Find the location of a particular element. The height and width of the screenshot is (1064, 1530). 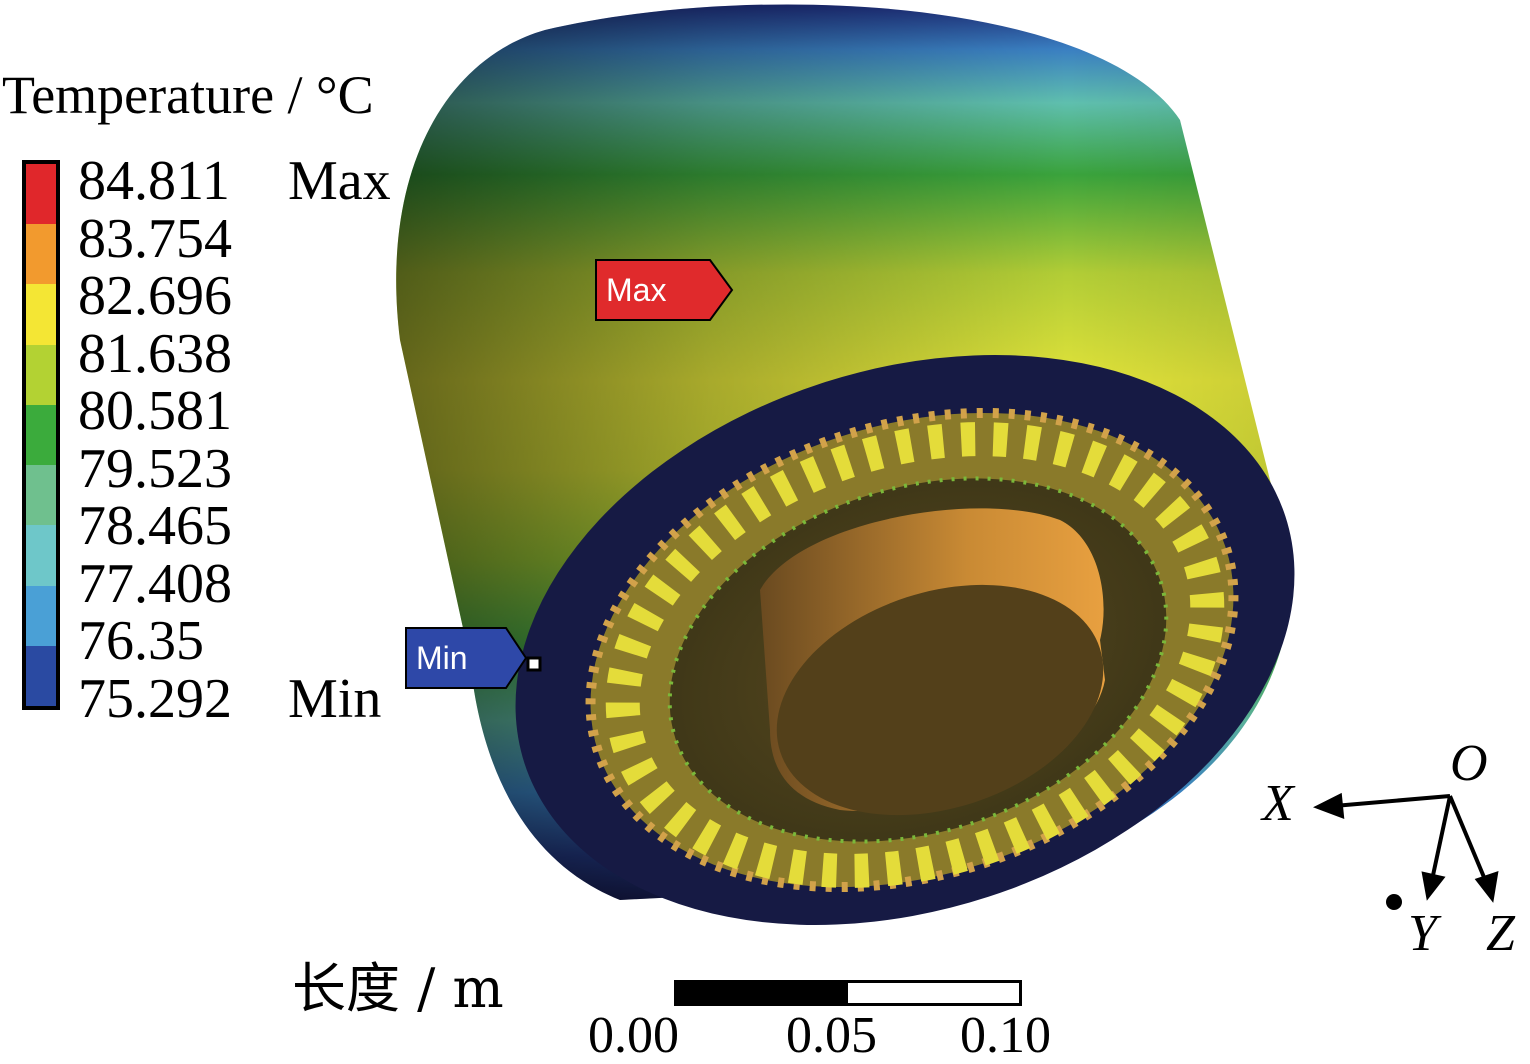

min-flag-label: Min is located at coordinates (442, 658).